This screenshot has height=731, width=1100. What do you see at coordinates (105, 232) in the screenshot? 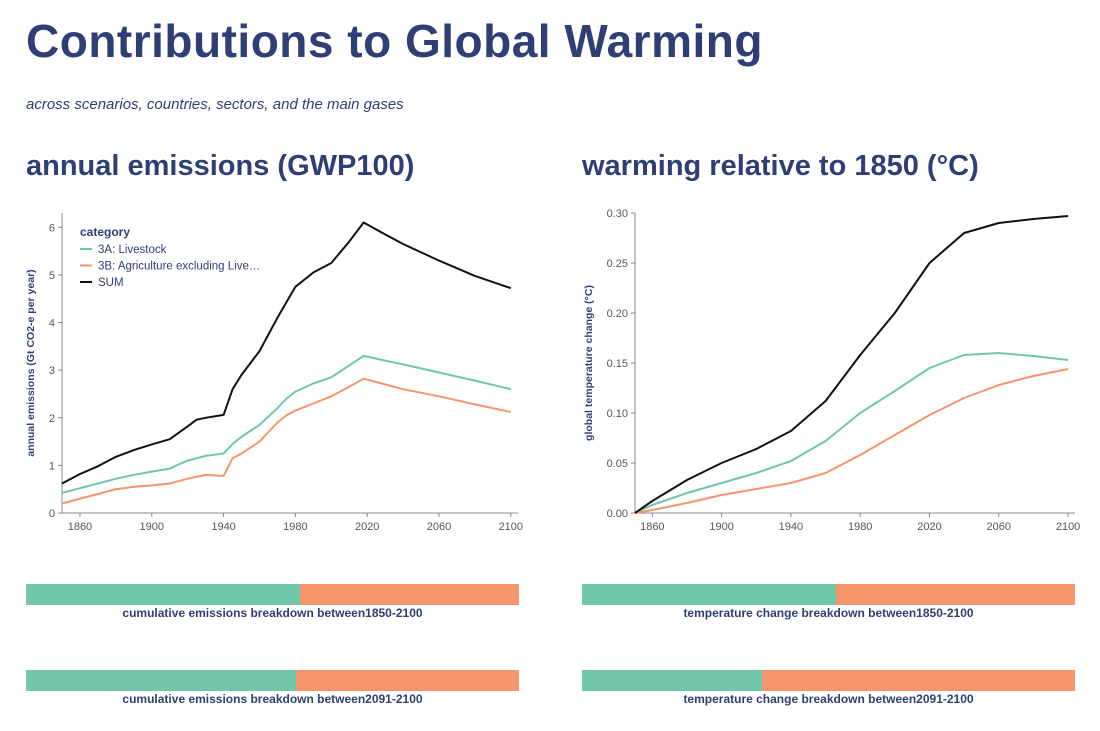
I see `legend-title: category` at bounding box center [105, 232].